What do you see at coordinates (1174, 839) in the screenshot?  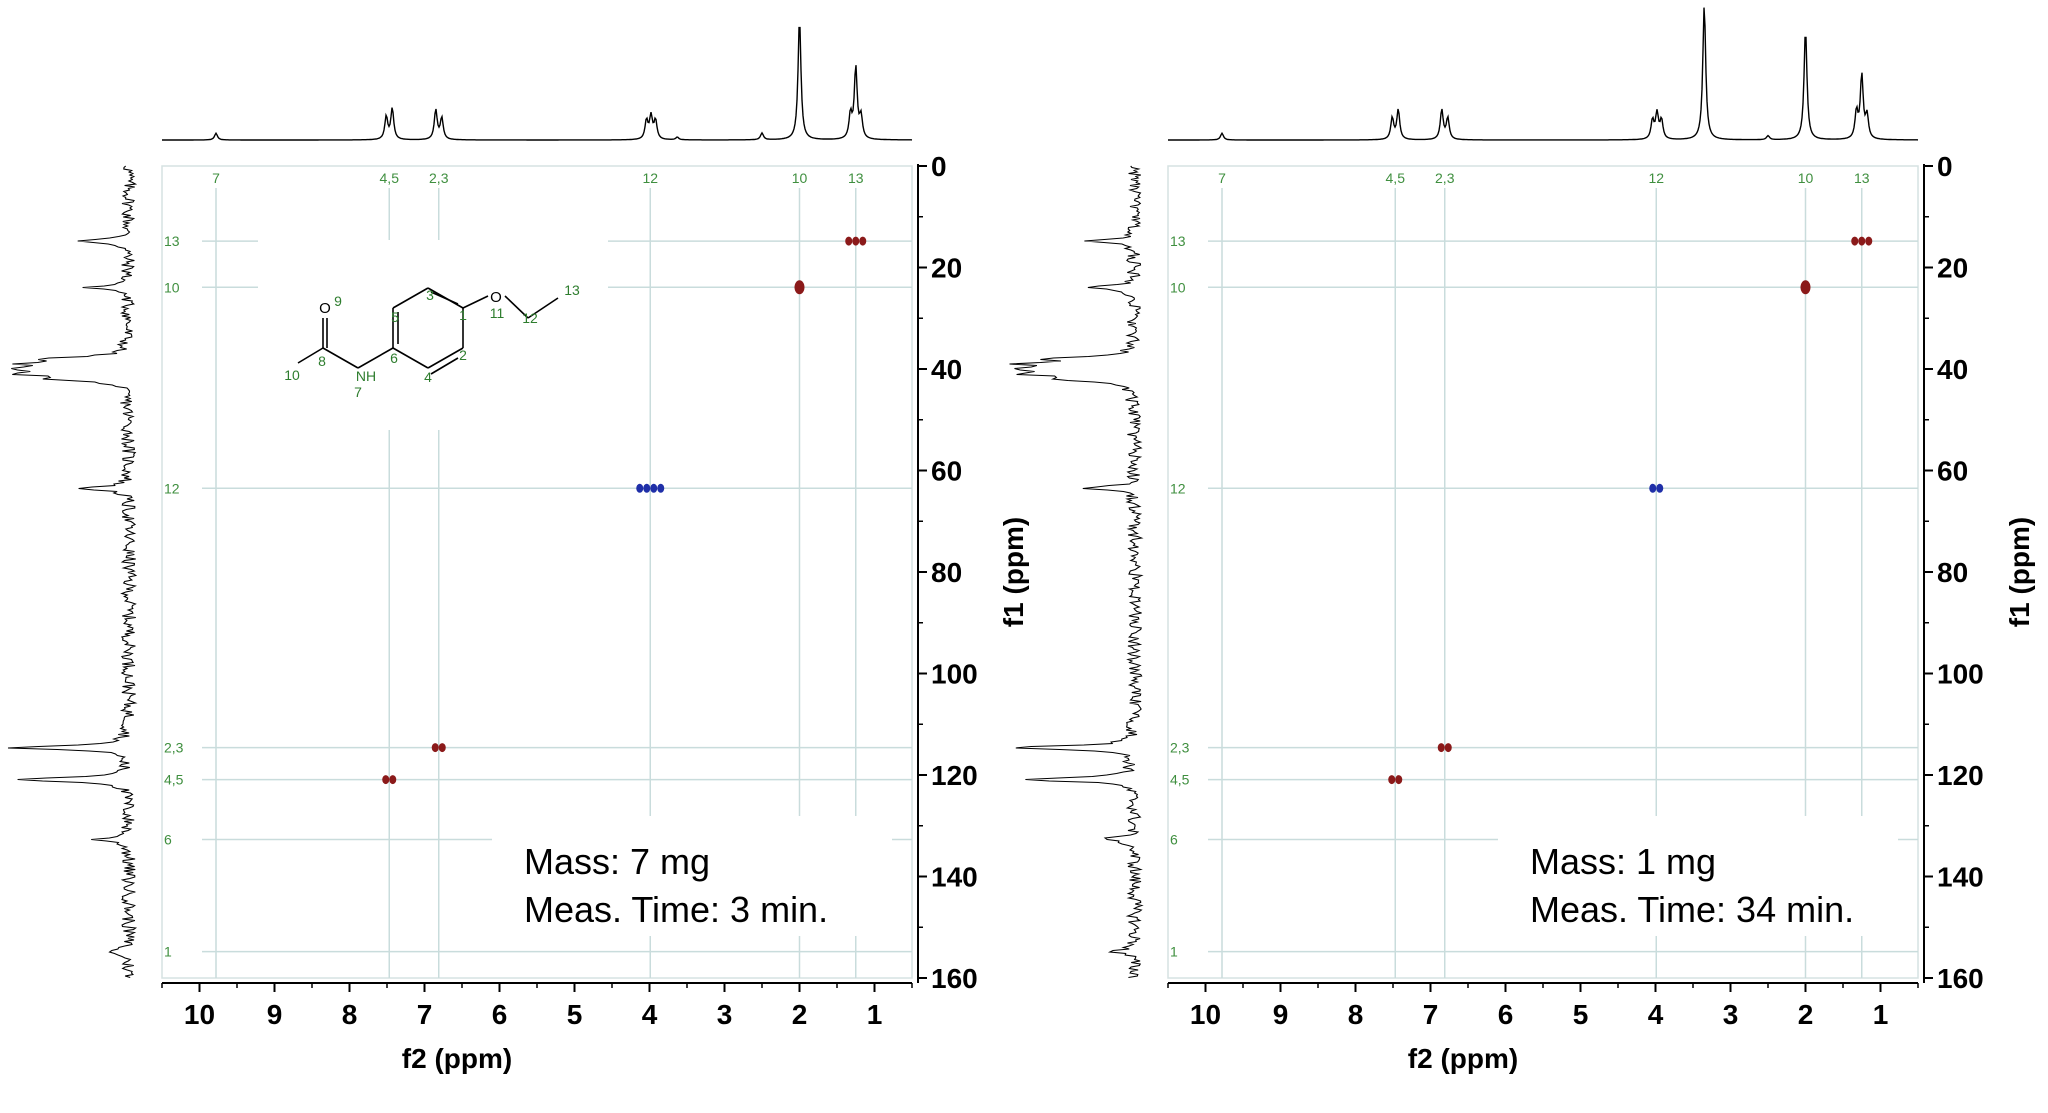 I see `y-assignment-label: 6` at bounding box center [1174, 839].